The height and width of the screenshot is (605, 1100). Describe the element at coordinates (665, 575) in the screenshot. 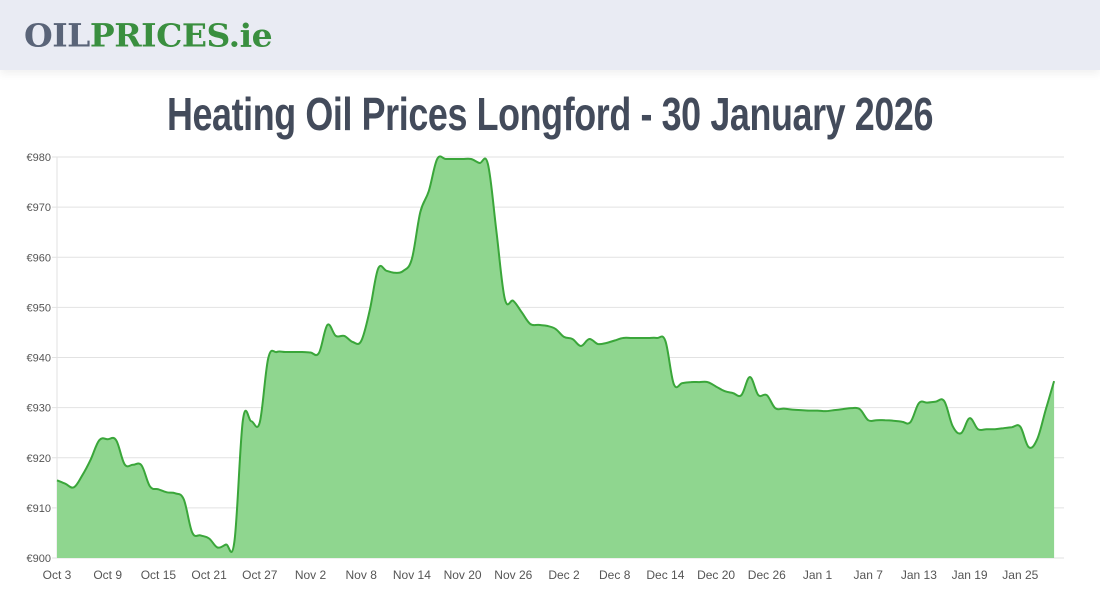

I see `x-tick-label: Dec 14` at that location.